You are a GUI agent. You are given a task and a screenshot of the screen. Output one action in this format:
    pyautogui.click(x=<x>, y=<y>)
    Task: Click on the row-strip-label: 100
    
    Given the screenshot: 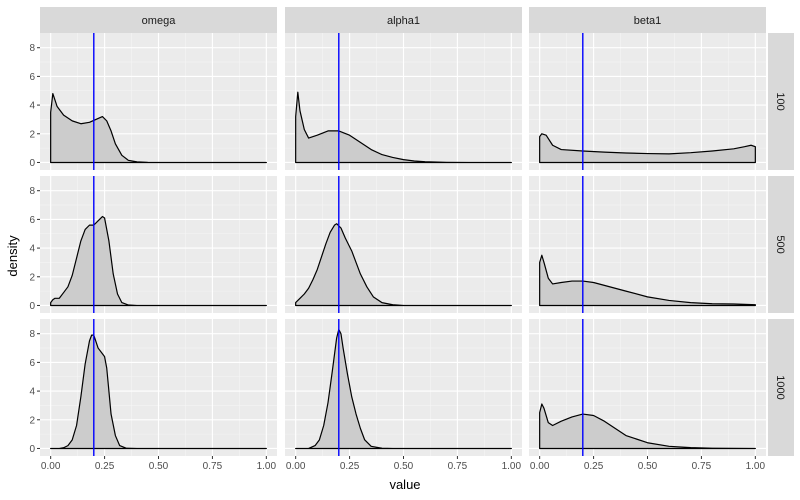 What is the action you would take?
    pyautogui.click(x=780, y=101)
    